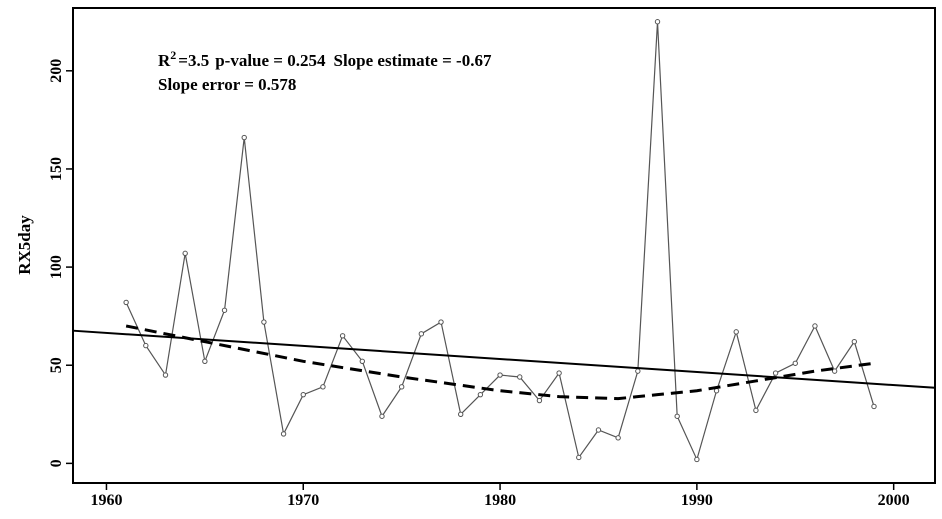  I want to click on x-tick-label: 1960, so click(106, 500).